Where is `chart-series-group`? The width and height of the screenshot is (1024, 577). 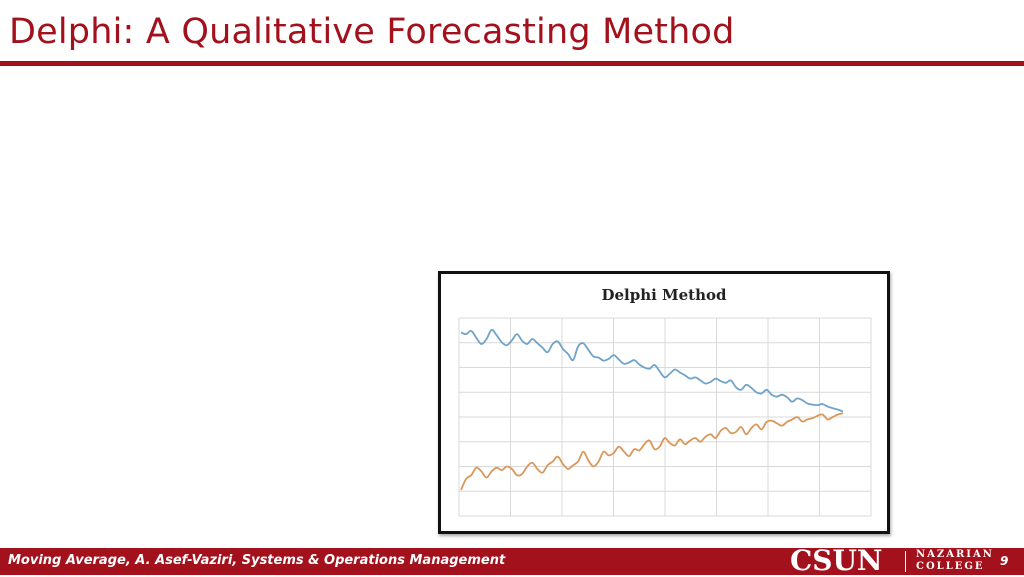
chart-series-group is located at coordinates (652, 409).